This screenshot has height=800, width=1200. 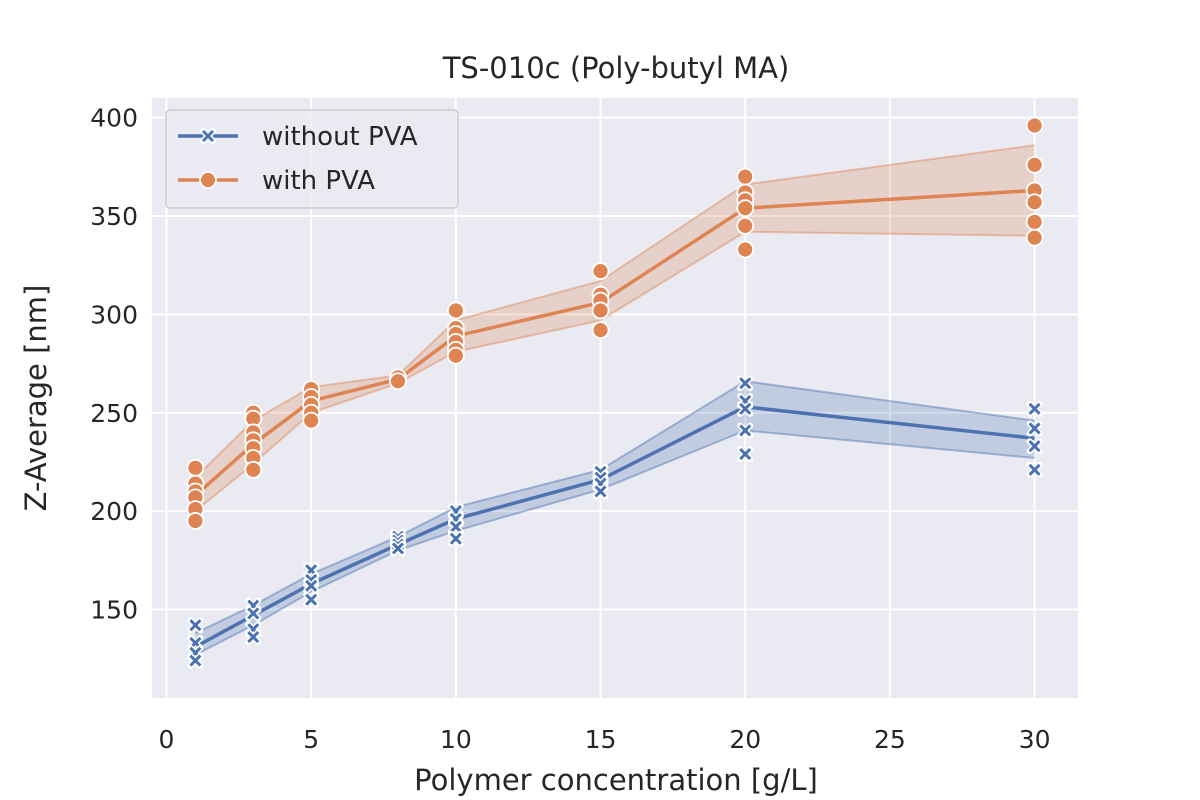 What do you see at coordinates (890, 739) in the screenshot?
I see `x-tick-label: 25` at bounding box center [890, 739].